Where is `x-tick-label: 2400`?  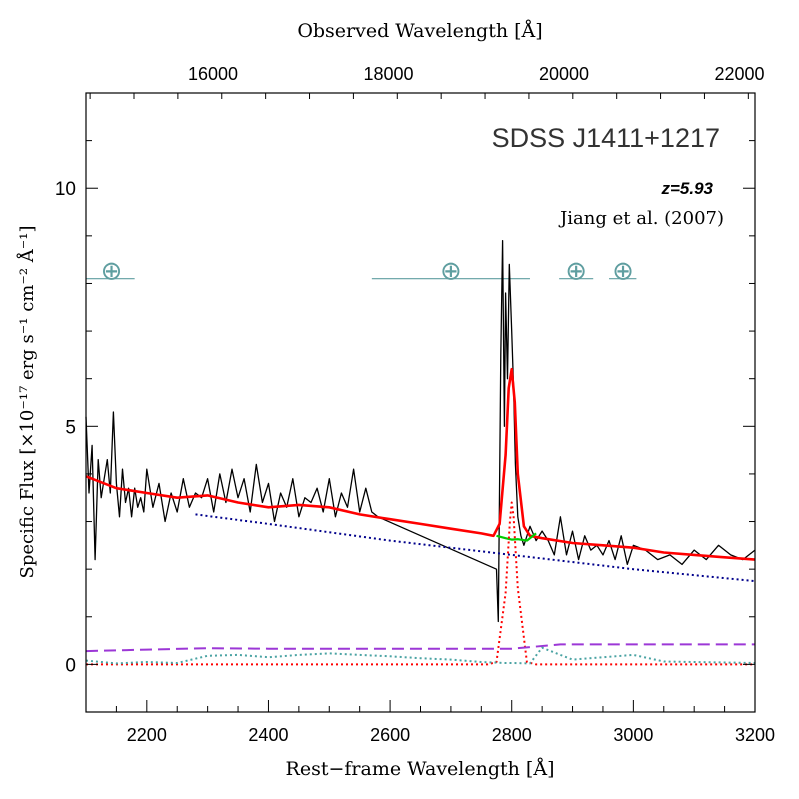 x-tick-label: 2400 is located at coordinates (268, 735).